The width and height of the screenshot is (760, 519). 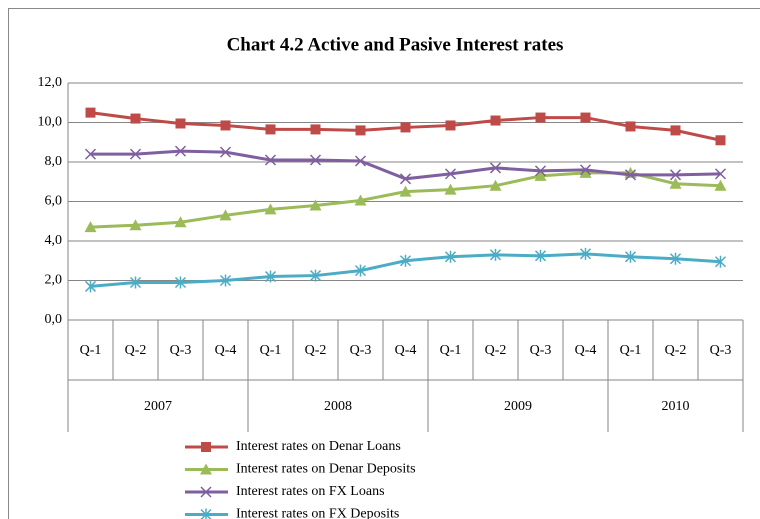 I want to click on year-label: 2010, so click(x=676, y=406).